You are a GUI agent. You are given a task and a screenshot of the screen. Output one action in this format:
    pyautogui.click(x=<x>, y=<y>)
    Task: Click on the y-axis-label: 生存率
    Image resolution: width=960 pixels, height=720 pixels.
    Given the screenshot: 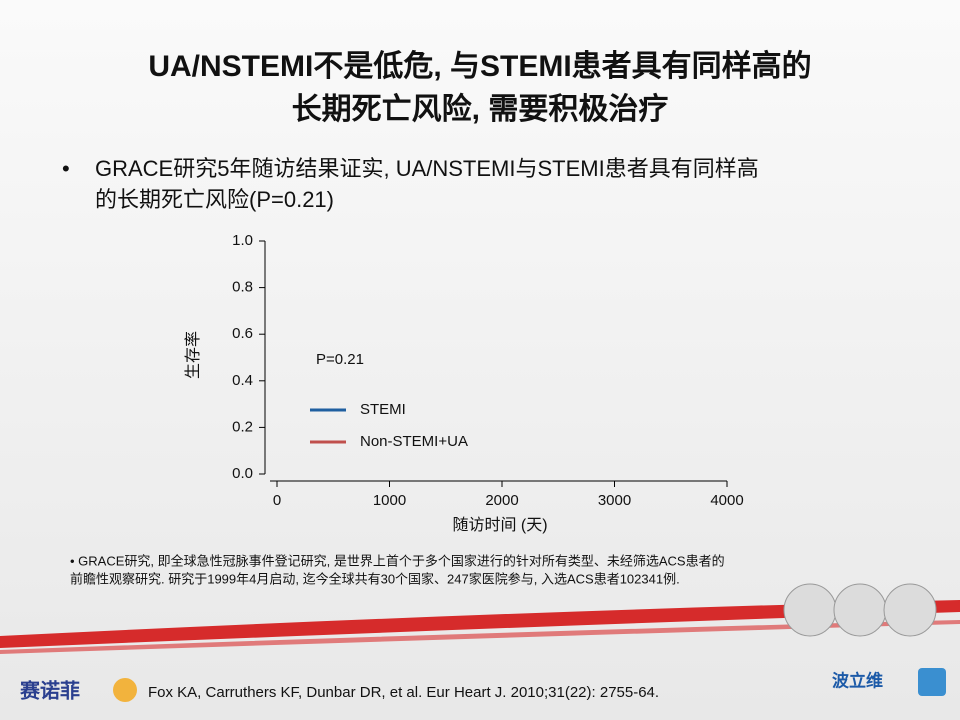 What is the action you would take?
    pyautogui.click(x=193, y=355)
    